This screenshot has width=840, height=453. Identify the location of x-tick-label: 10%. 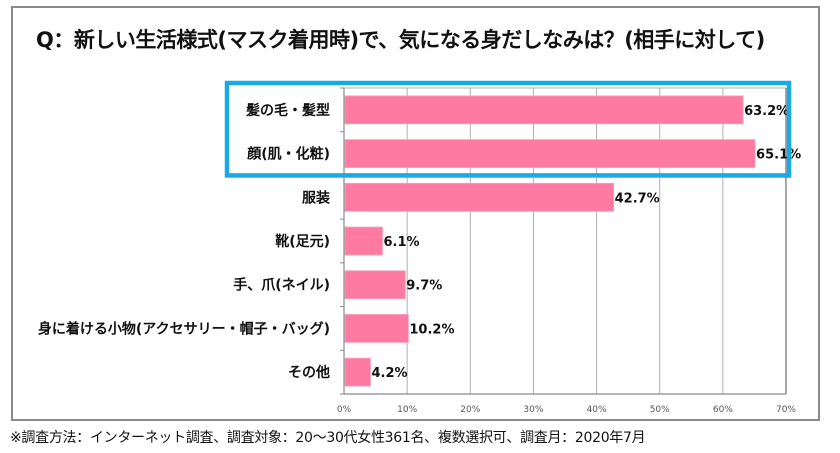
(407, 410).